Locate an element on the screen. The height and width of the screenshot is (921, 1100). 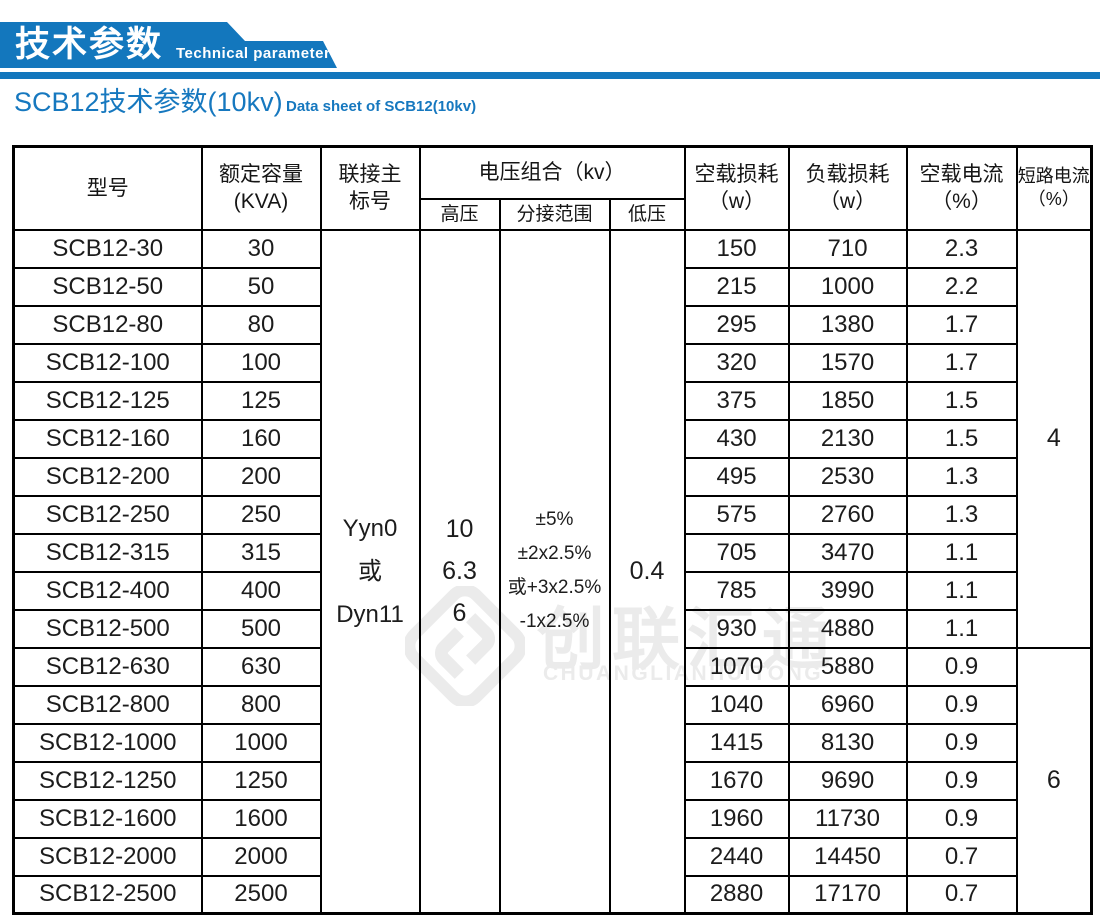
model-cell: SCB12-800 is located at coordinates (107, 704).